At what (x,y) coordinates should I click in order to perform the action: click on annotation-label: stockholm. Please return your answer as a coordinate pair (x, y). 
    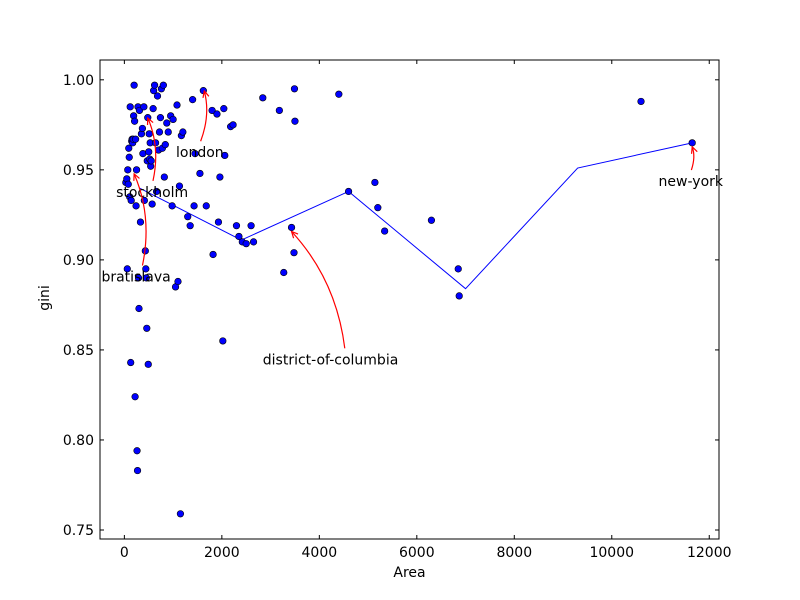
    Looking at the image, I should click on (152, 193).